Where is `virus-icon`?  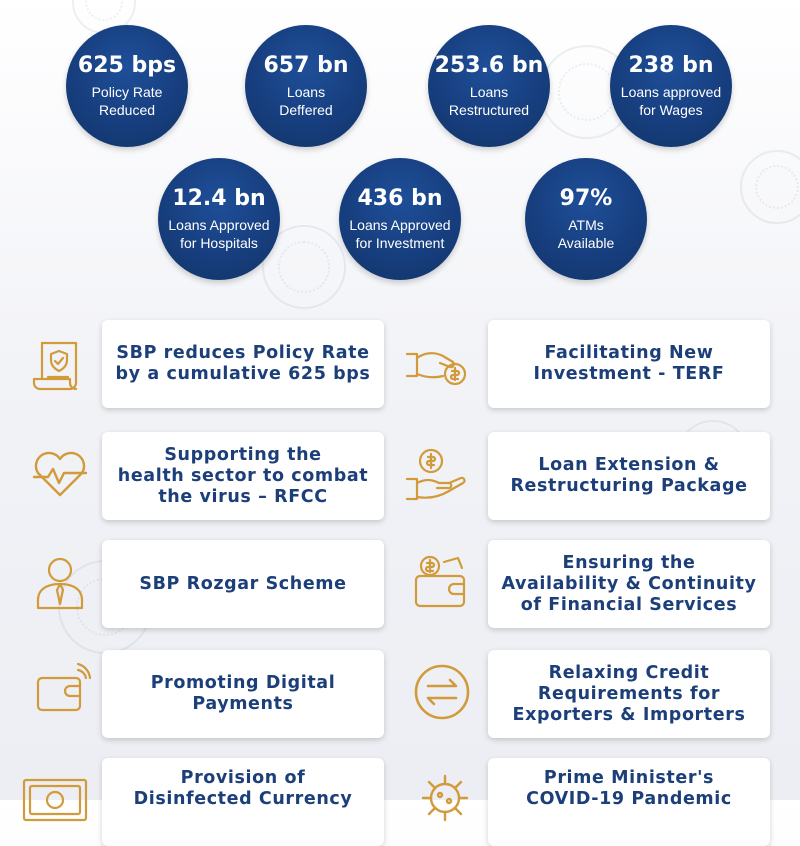 virus-icon is located at coordinates (445, 798).